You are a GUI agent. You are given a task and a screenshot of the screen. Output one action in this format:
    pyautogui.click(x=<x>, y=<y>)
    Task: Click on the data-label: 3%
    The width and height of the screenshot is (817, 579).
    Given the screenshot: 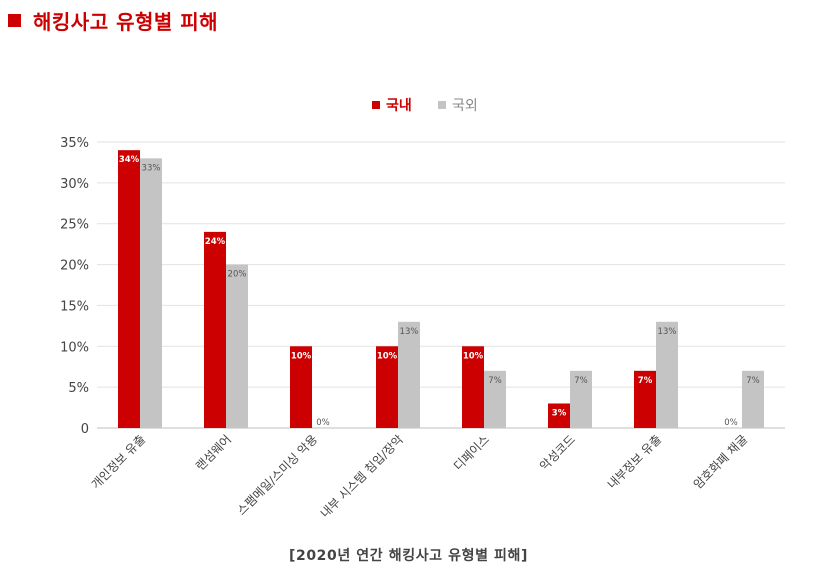 What is the action you would take?
    pyautogui.click(x=559, y=413)
    